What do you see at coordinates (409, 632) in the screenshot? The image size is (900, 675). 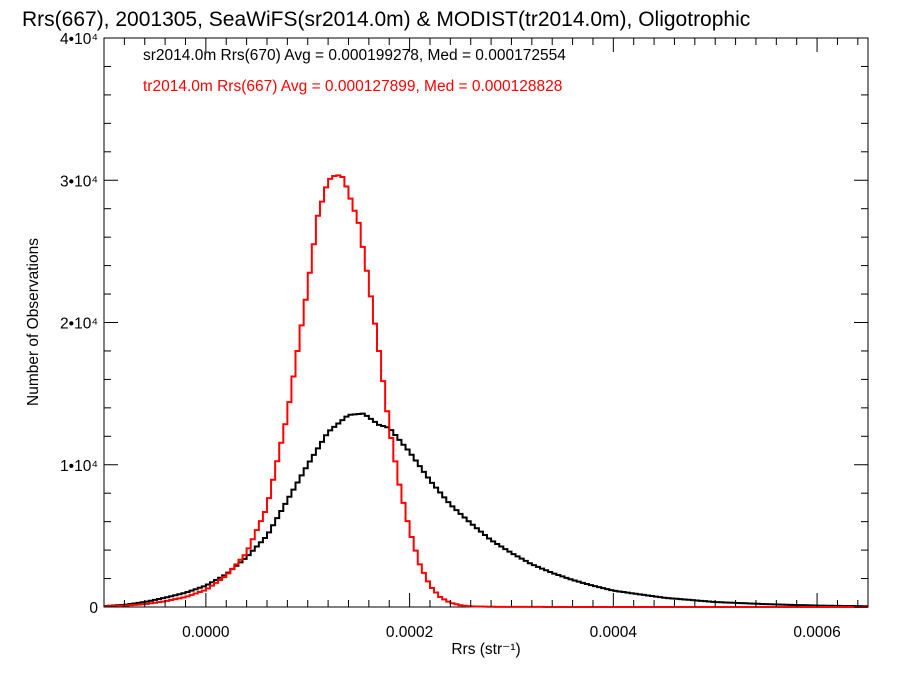 I see `x-tick-label: 0.0002` at bounding box center [409, 632].